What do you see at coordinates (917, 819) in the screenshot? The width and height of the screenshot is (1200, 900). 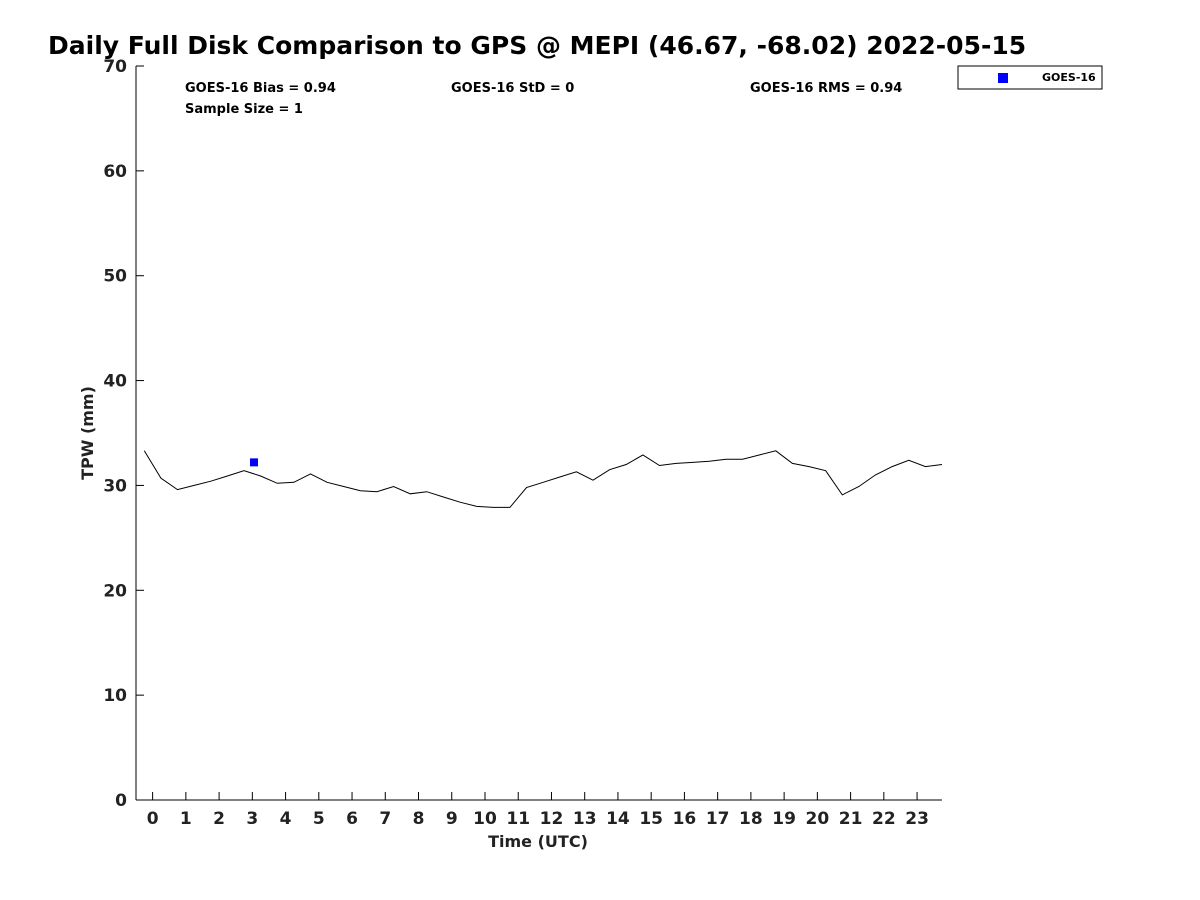 I see `x-tick-label: 23` at bounding box center [917, 819].